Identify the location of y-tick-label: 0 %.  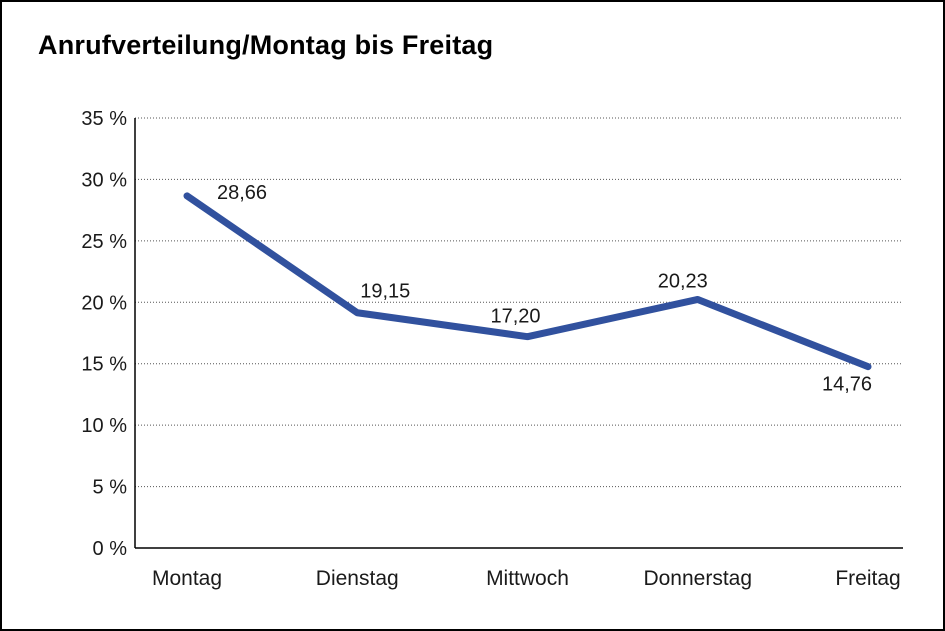
(110, 549).